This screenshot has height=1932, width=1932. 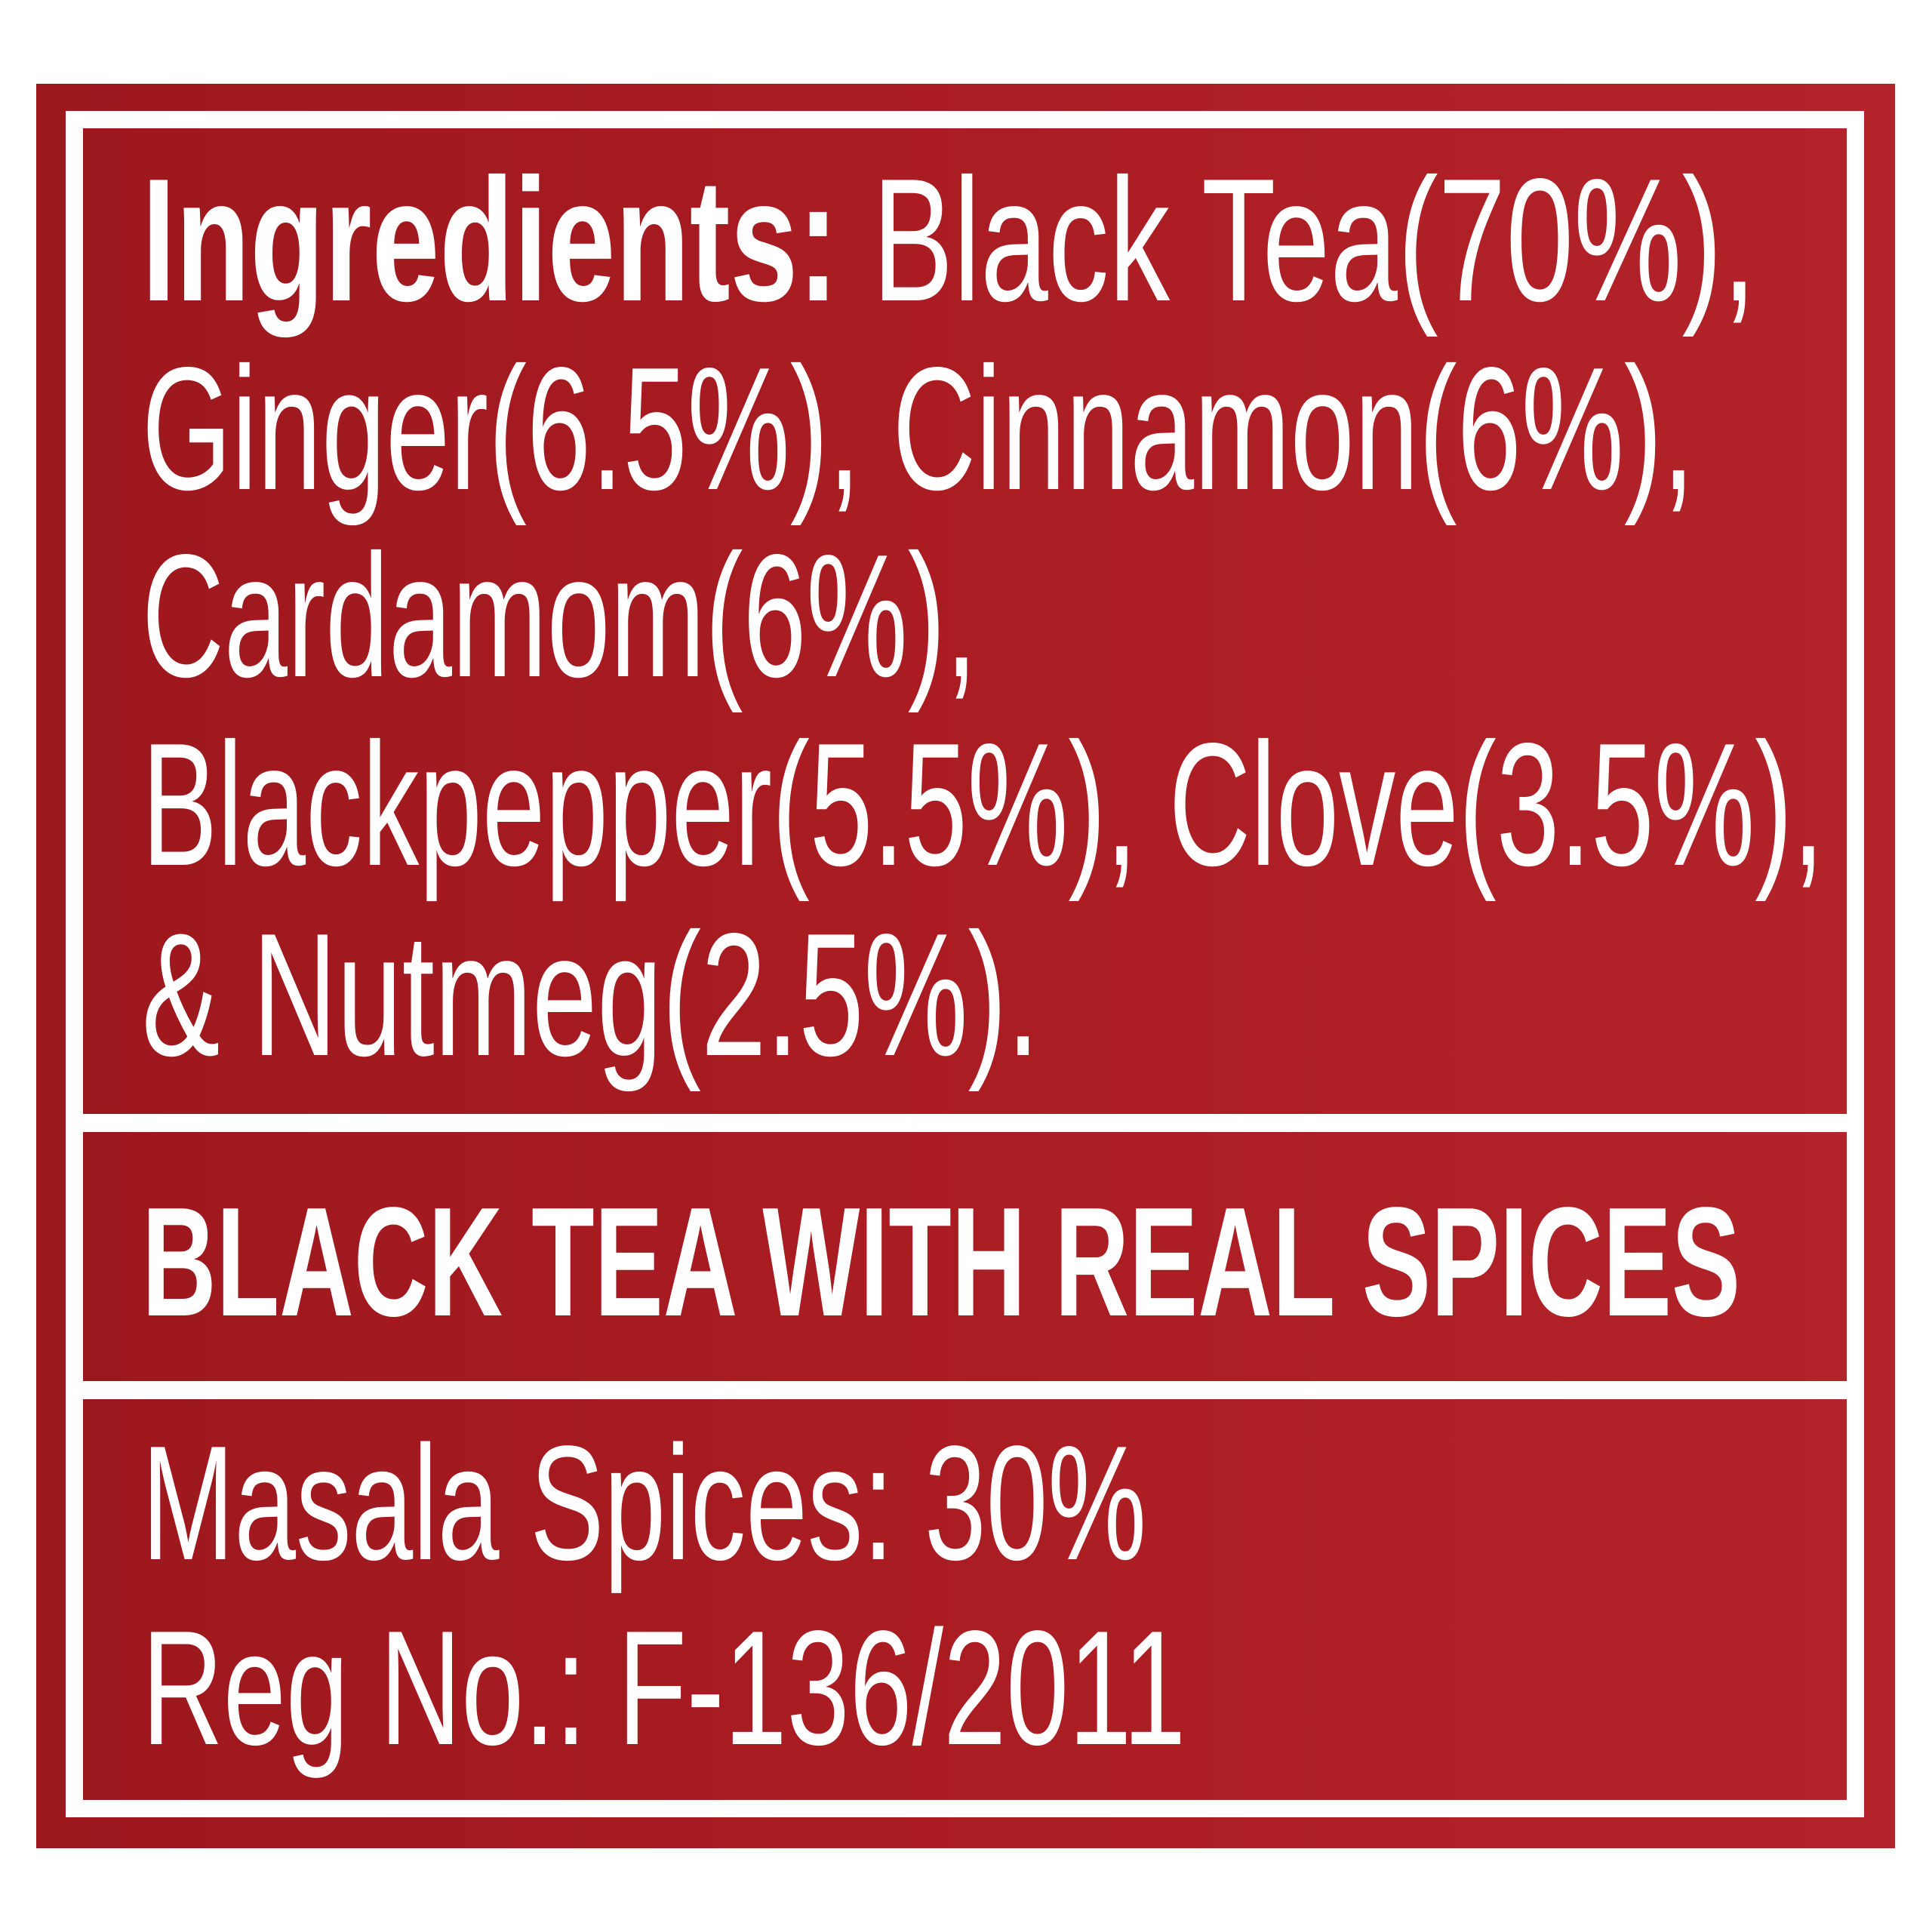 I want to click on ingredients-label: Ingredients:, so click(x=490, y=240).